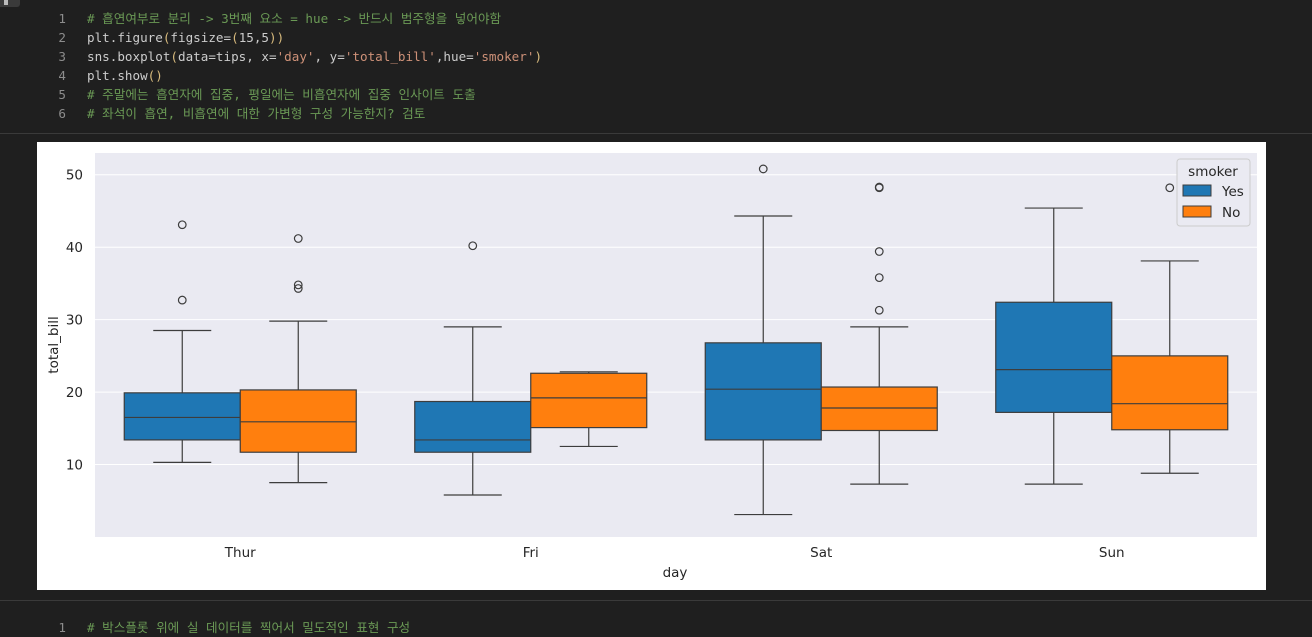 The width and height of the screenshot is (1312, 637). I want to click on code-token: plt.show, so click(117, 75).